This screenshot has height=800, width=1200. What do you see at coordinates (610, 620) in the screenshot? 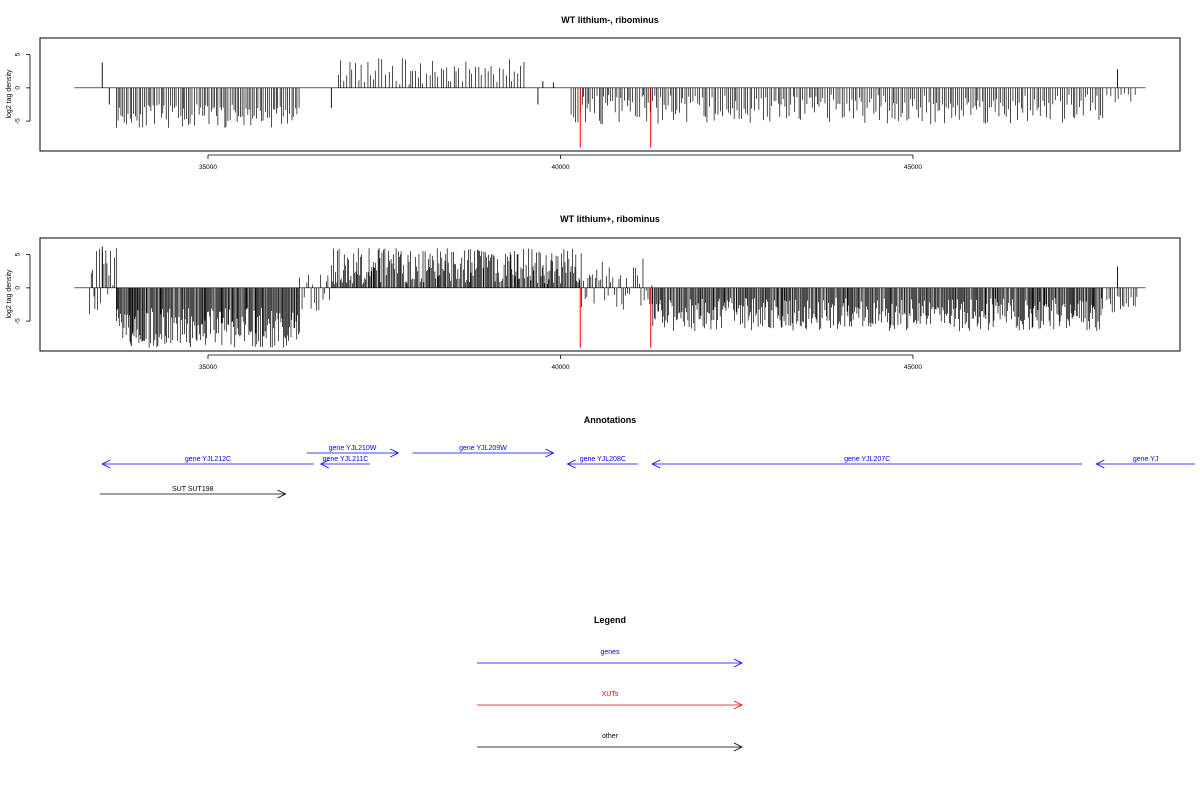
I see `legend-title: Legend` at bounding box center [610, 620].